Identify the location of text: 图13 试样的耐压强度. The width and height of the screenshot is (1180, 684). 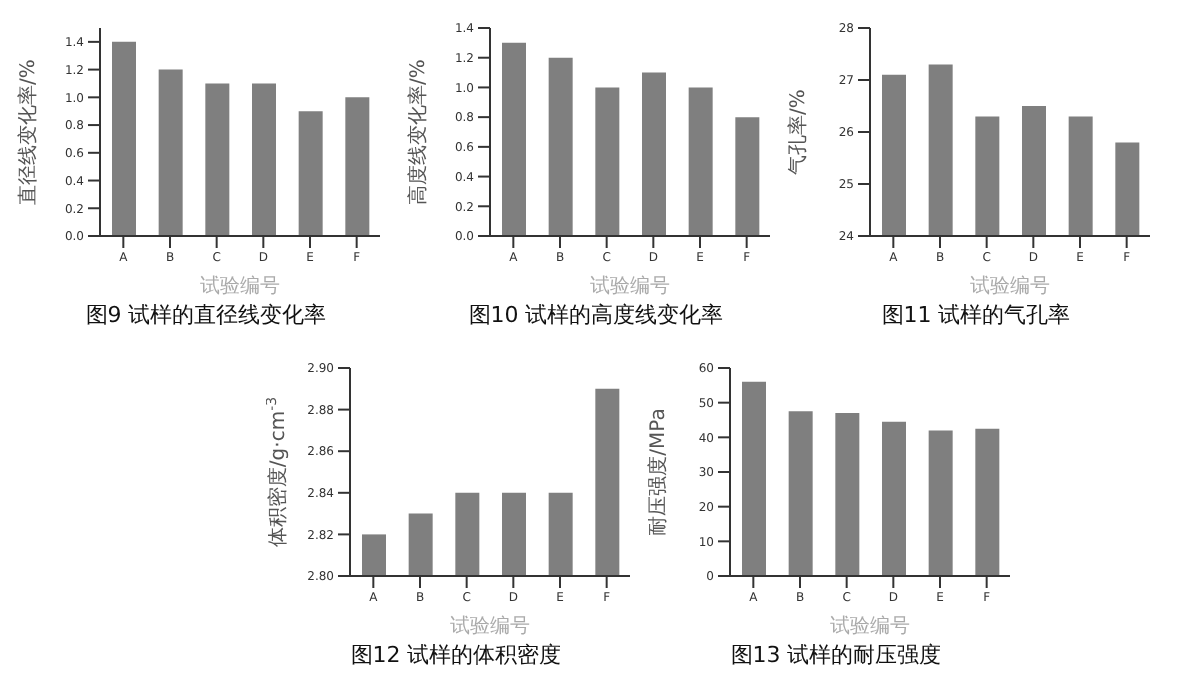
(836, 655).